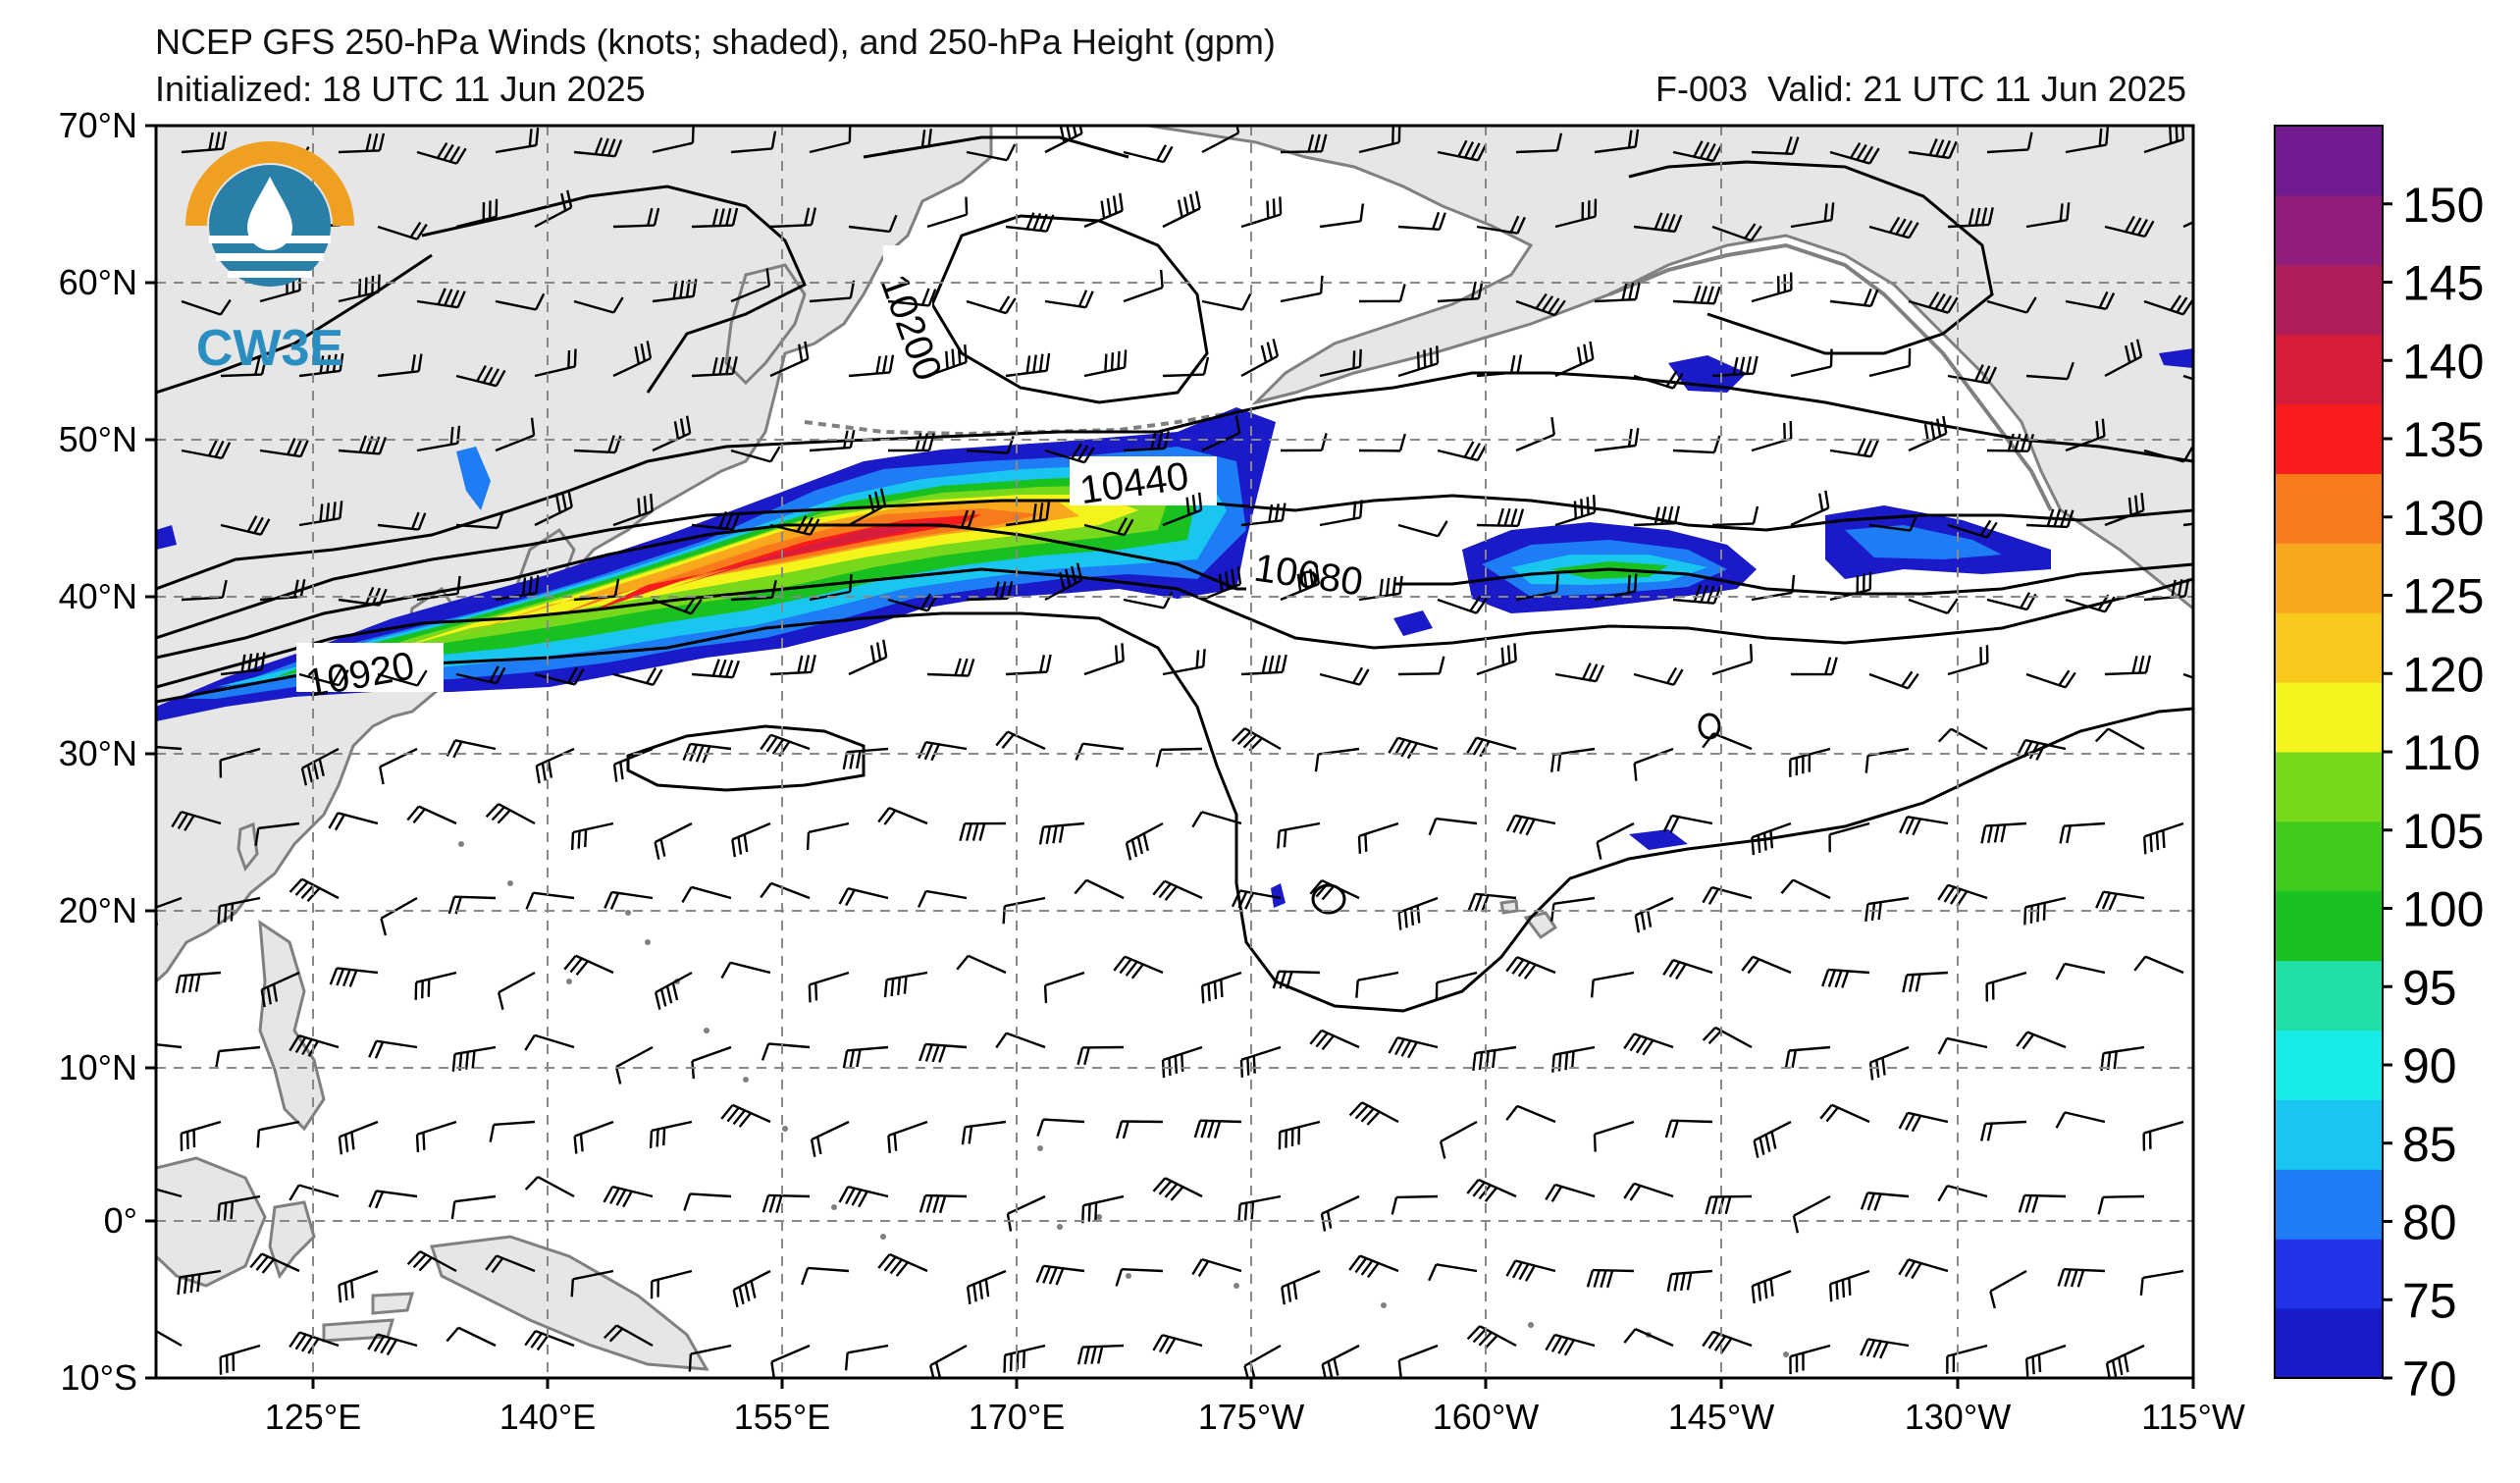  Describe the element at coordinates (120, 1221) in the screenshot. I see `lat-label: 0°` at that location.